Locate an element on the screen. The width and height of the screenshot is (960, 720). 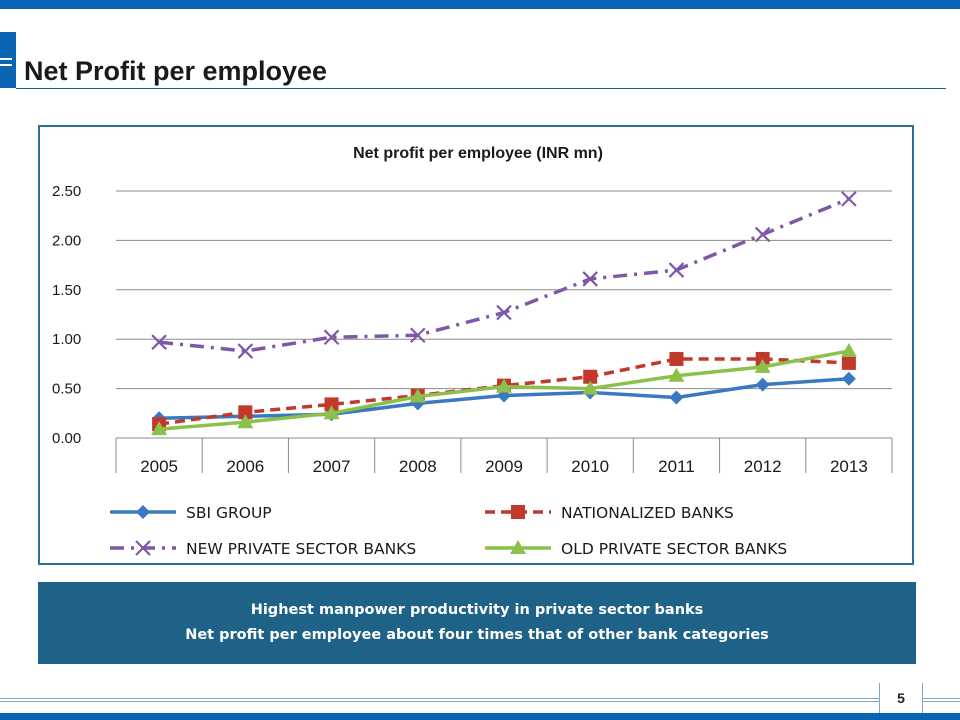
y-axis-ticks: 0.00 0.50 1.00 1.50 2.00 2.50 is located at coordinates (66, 315).